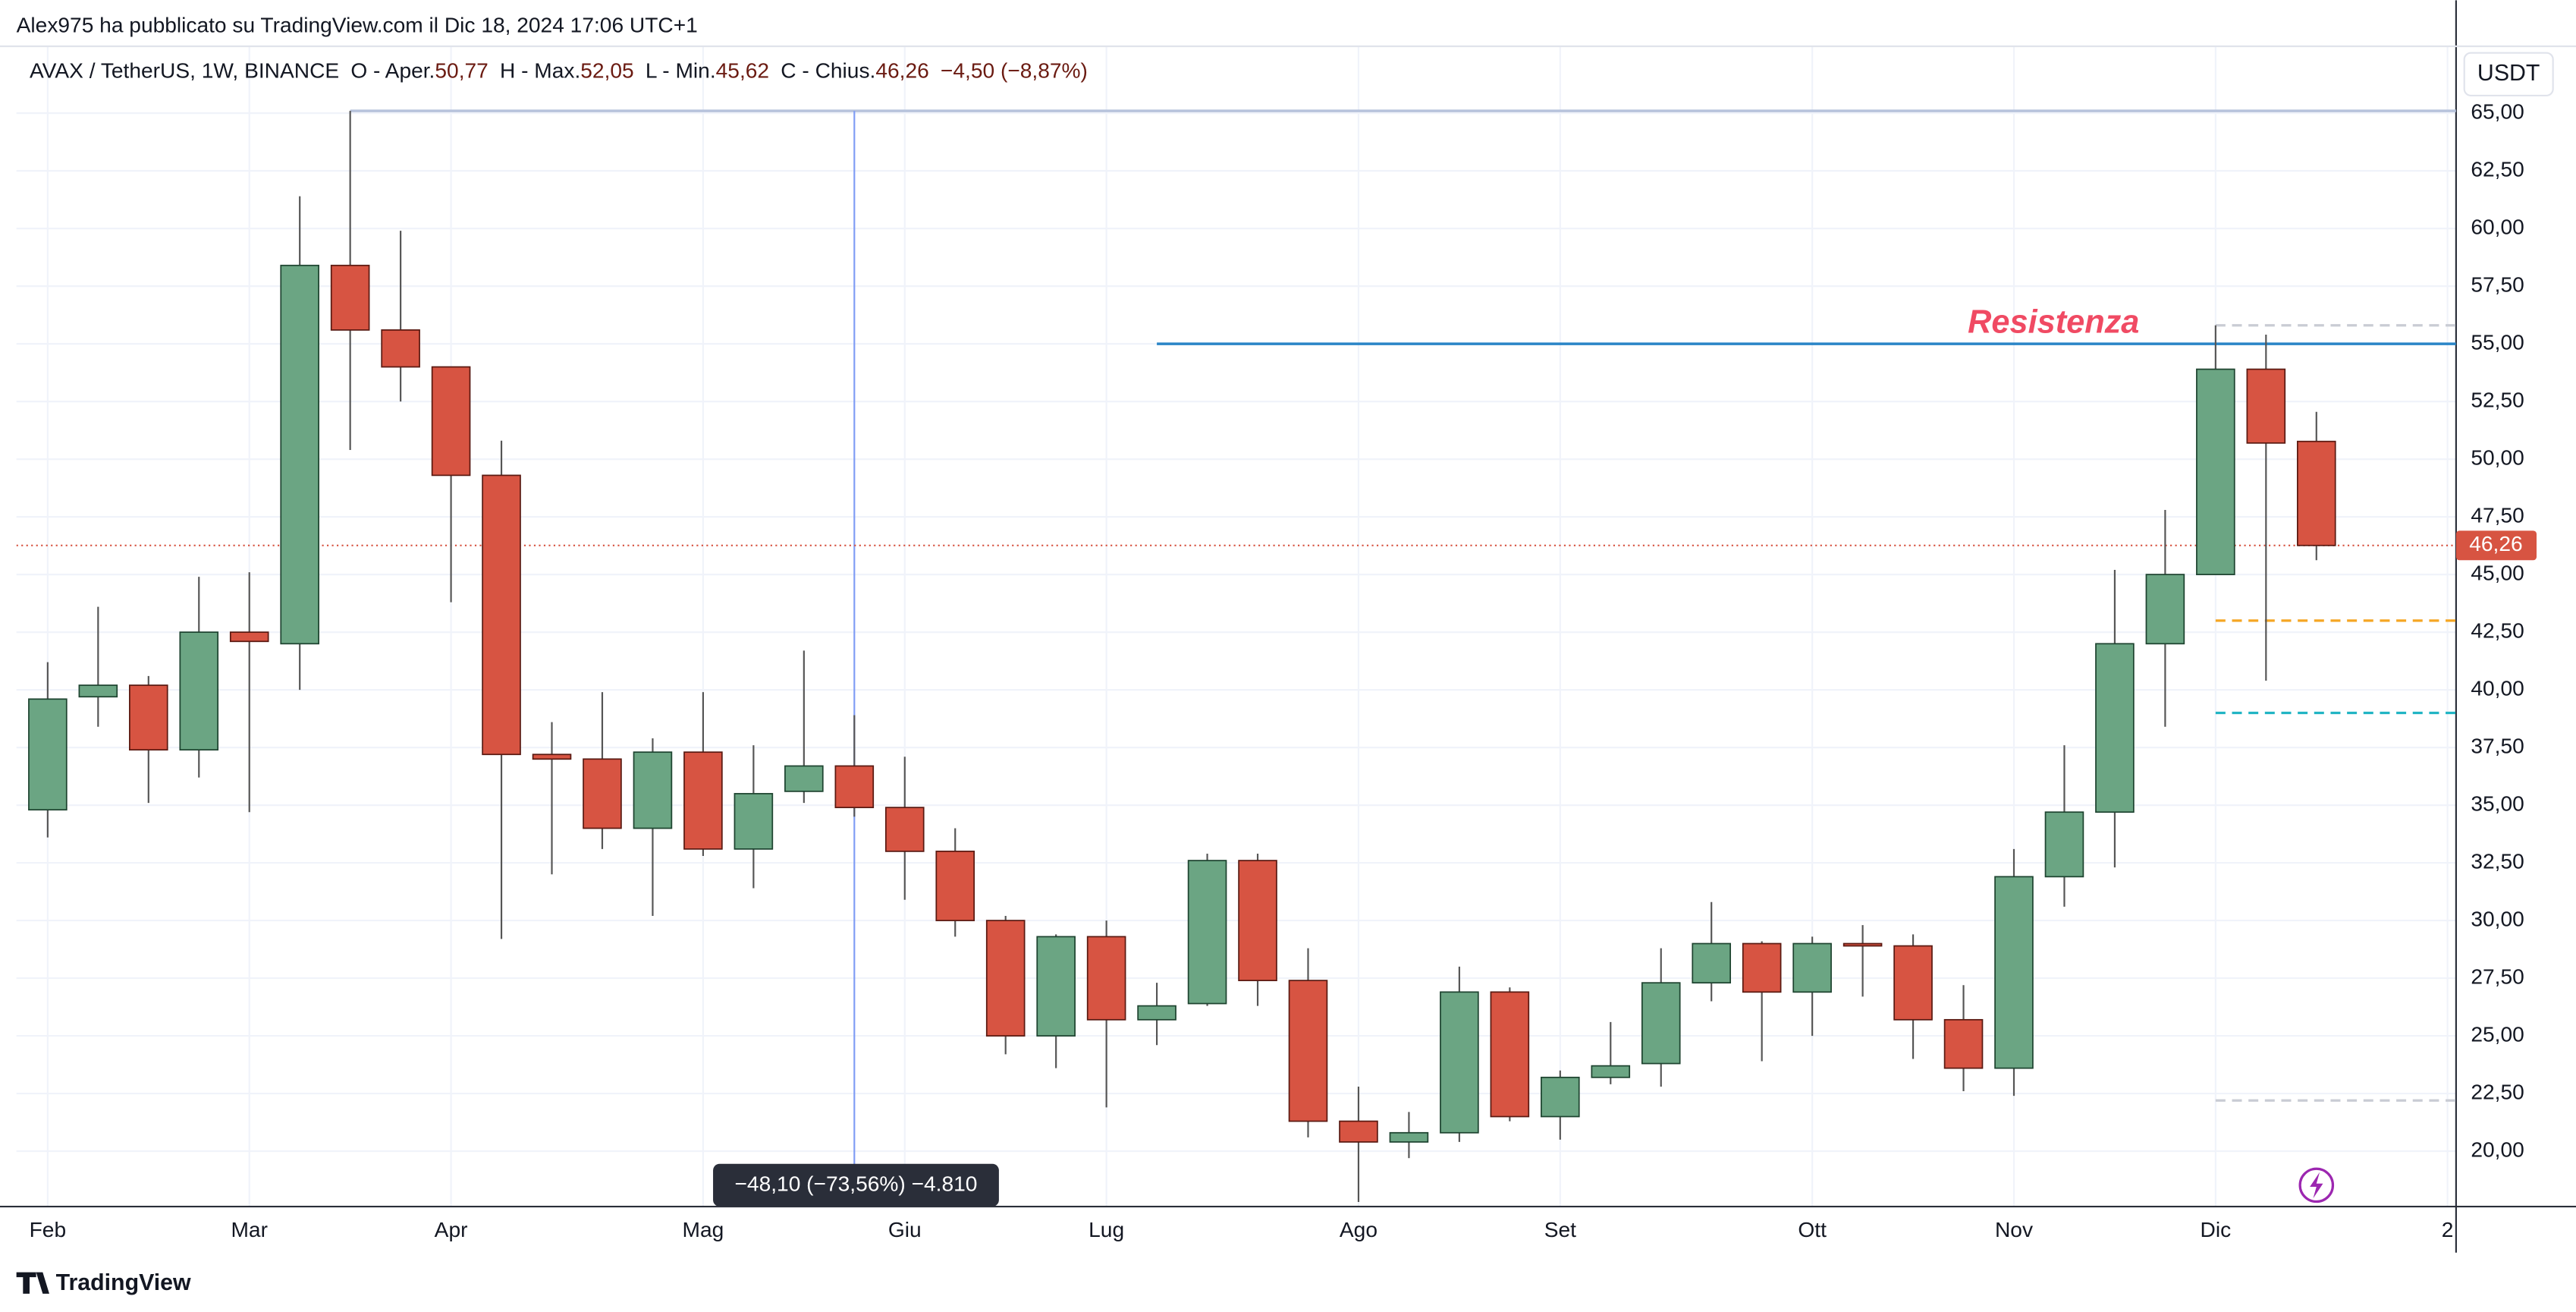 The width and height of the screenshot is (2576, 1312). What do you see at coordinates (184, 71) in the screenshot?
I see `symbol: AVAX / TetherUS, 1W, BINANCE` at bounding box center [184, 71].